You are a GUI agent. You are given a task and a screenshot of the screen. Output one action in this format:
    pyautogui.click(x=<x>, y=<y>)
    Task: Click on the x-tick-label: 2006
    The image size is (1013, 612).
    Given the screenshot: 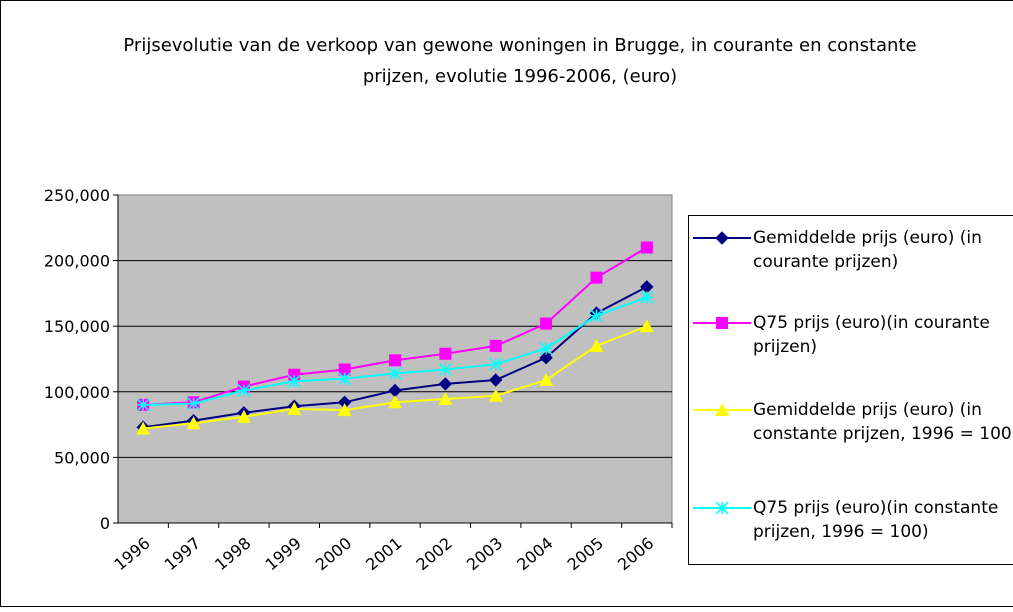 What is the action you would take?
    pyautogui.click(x=635, y=554)
    